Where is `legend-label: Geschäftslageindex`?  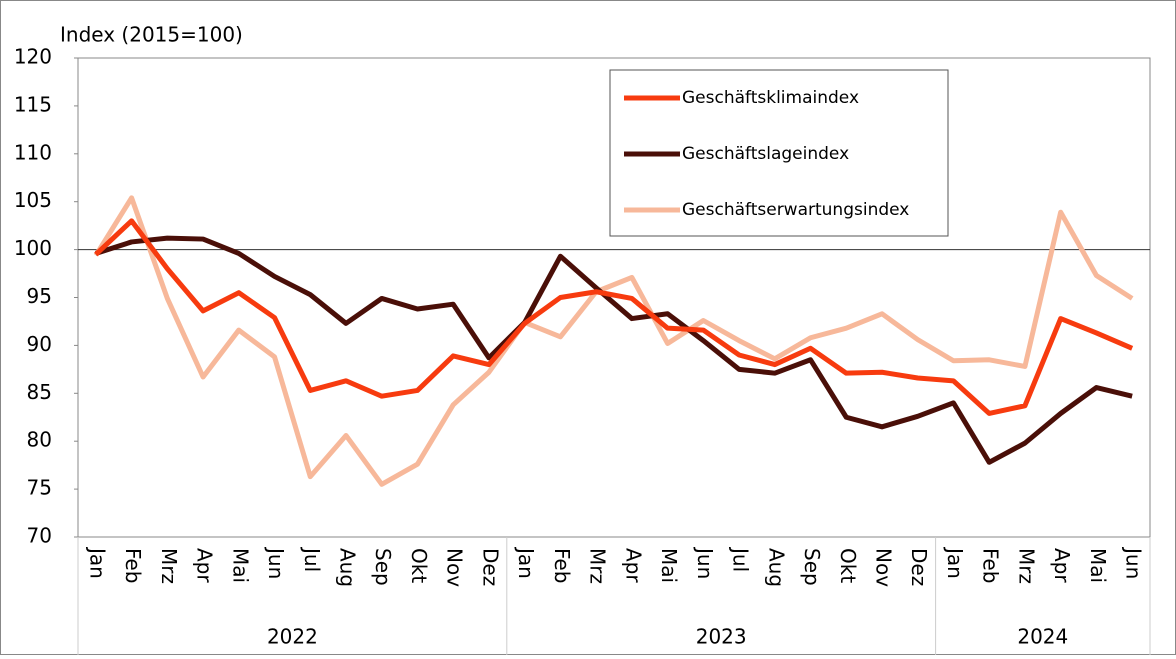 legend-label: Geschäftslageindex is located at coordinates (765, 154).